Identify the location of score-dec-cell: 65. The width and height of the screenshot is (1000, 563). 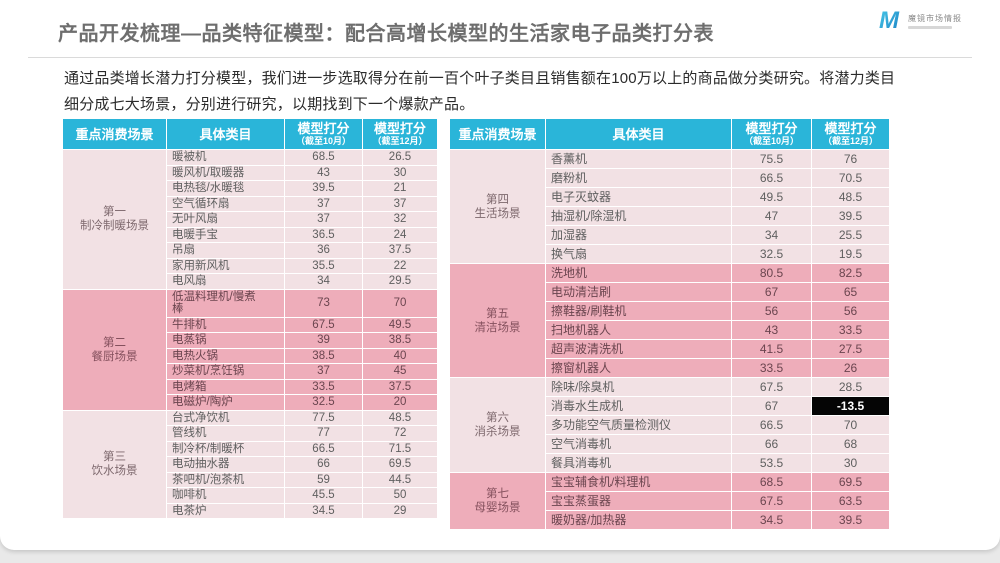
(850, 292).